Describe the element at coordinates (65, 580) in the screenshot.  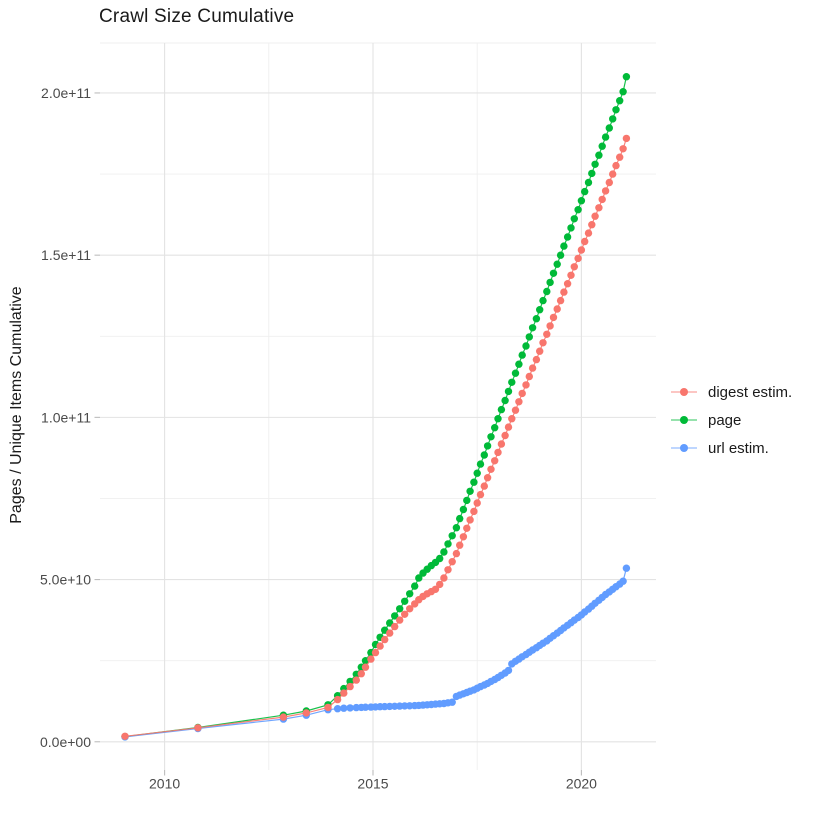
I see `y-tick-label: 5.0e+10` at that location.